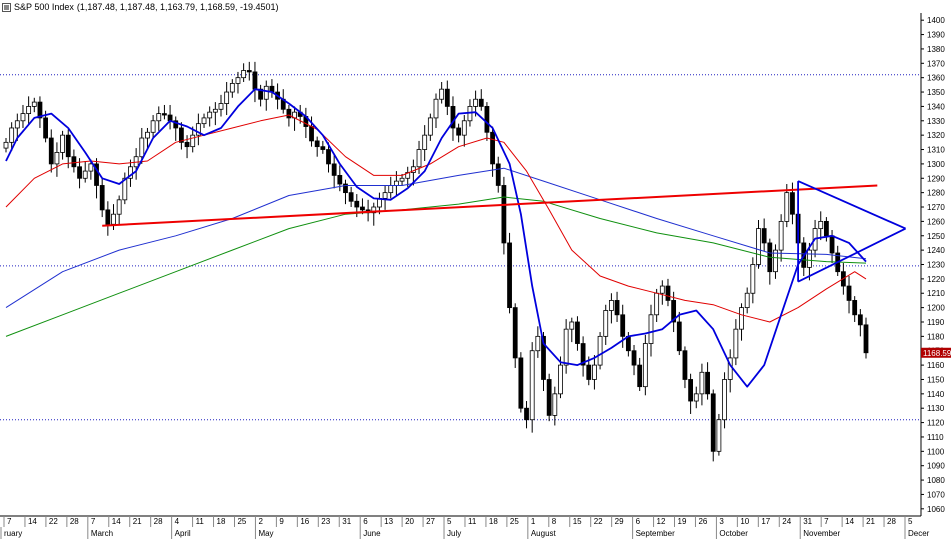 Image resolution: width=951 pixels, height=539 pixels. What do you see at coordinates (409, 521) in the screenshot?
I see `x-tick-label: 20` at bounding box center [409, 521].